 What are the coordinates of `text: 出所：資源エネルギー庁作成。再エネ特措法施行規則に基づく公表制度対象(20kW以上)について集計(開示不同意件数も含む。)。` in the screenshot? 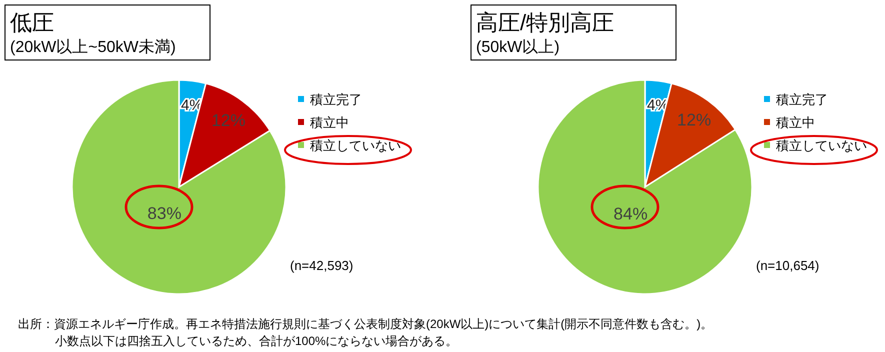 It's located at (365, 324).